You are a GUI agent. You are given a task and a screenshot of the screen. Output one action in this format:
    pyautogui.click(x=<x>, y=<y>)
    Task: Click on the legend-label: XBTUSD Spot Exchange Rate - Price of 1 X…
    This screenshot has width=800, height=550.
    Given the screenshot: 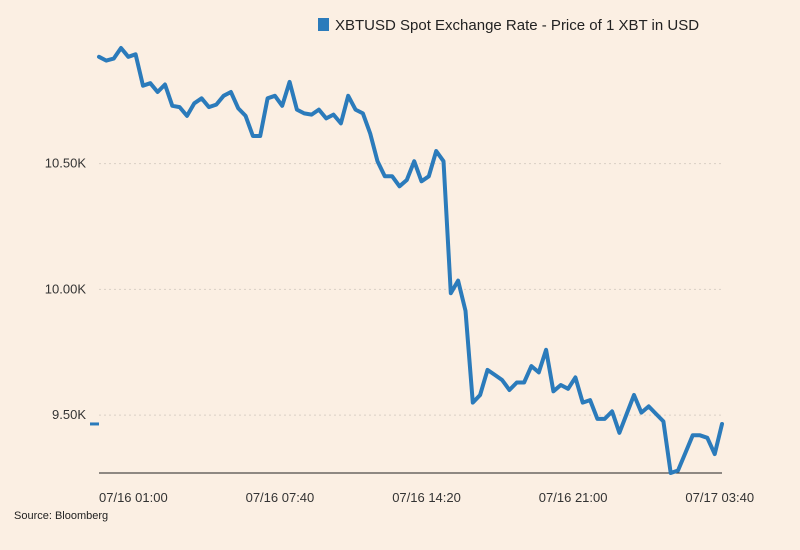 What is the action you would take?
    pyautogui.click(x=517, y=25)
    